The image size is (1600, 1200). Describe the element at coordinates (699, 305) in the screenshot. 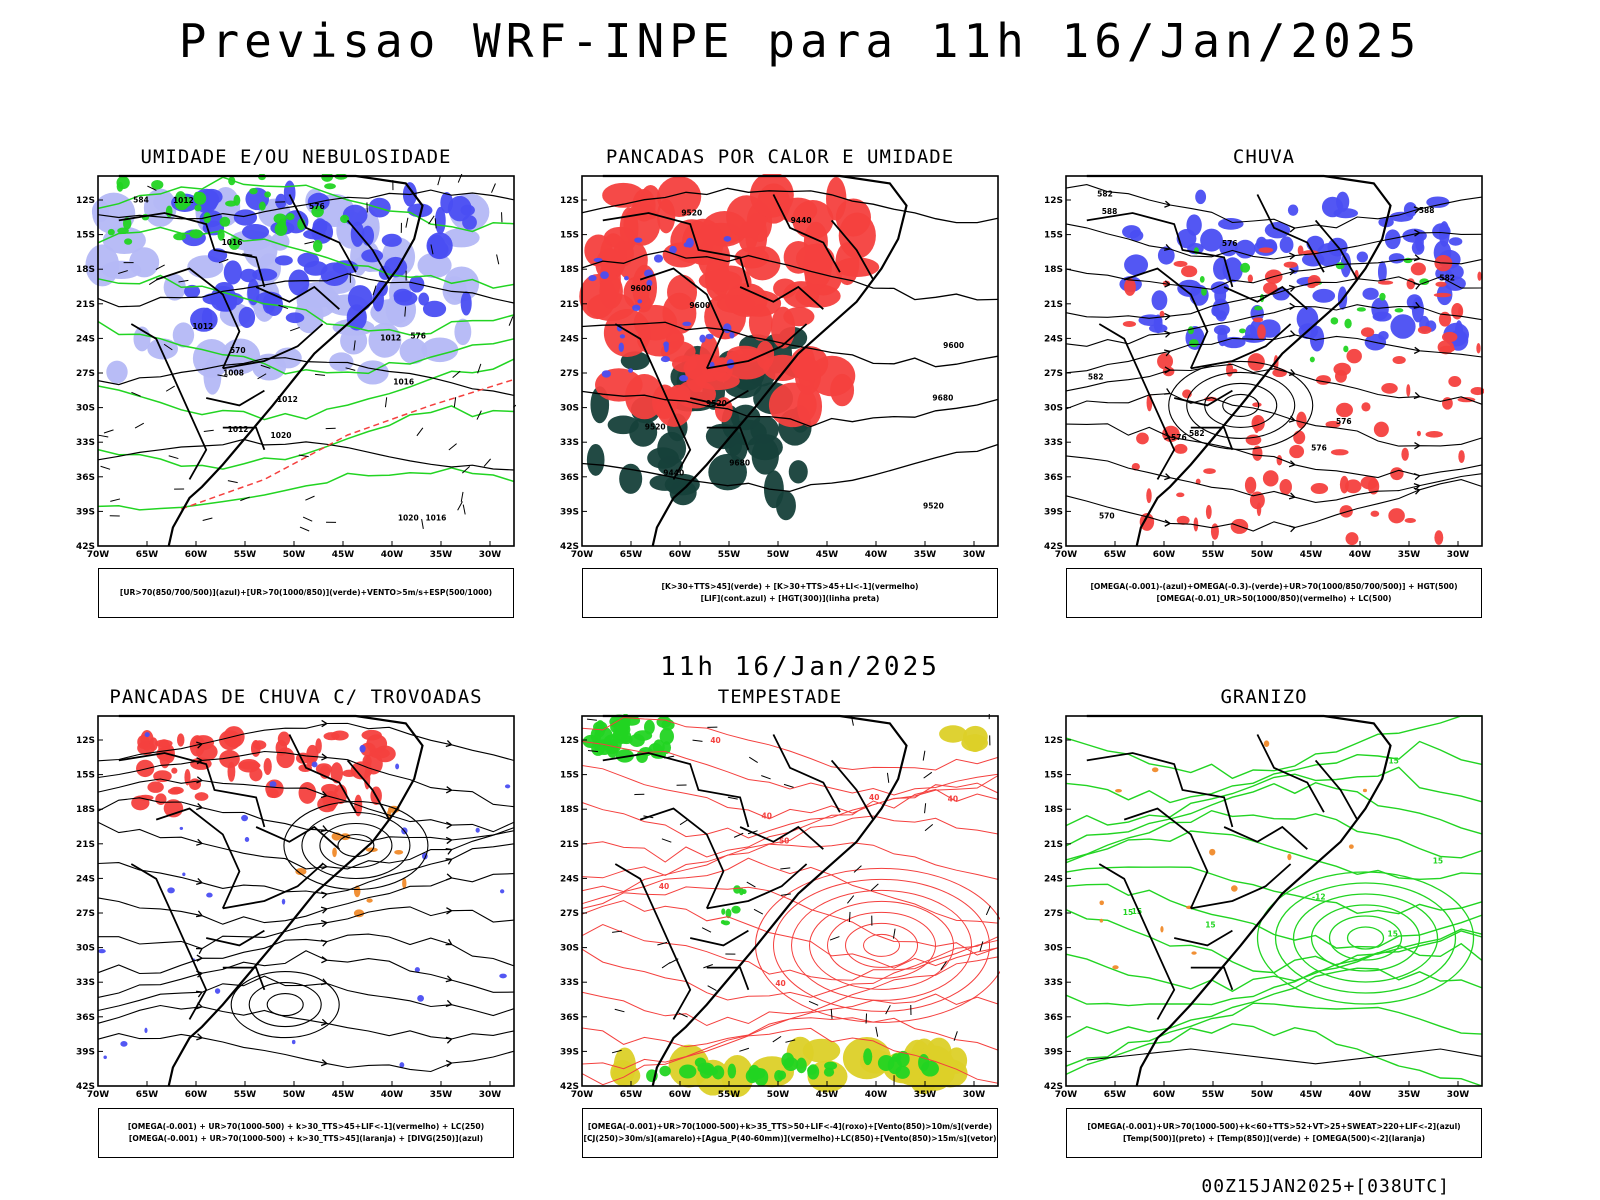

I see `contour-label: 9600` at that location.